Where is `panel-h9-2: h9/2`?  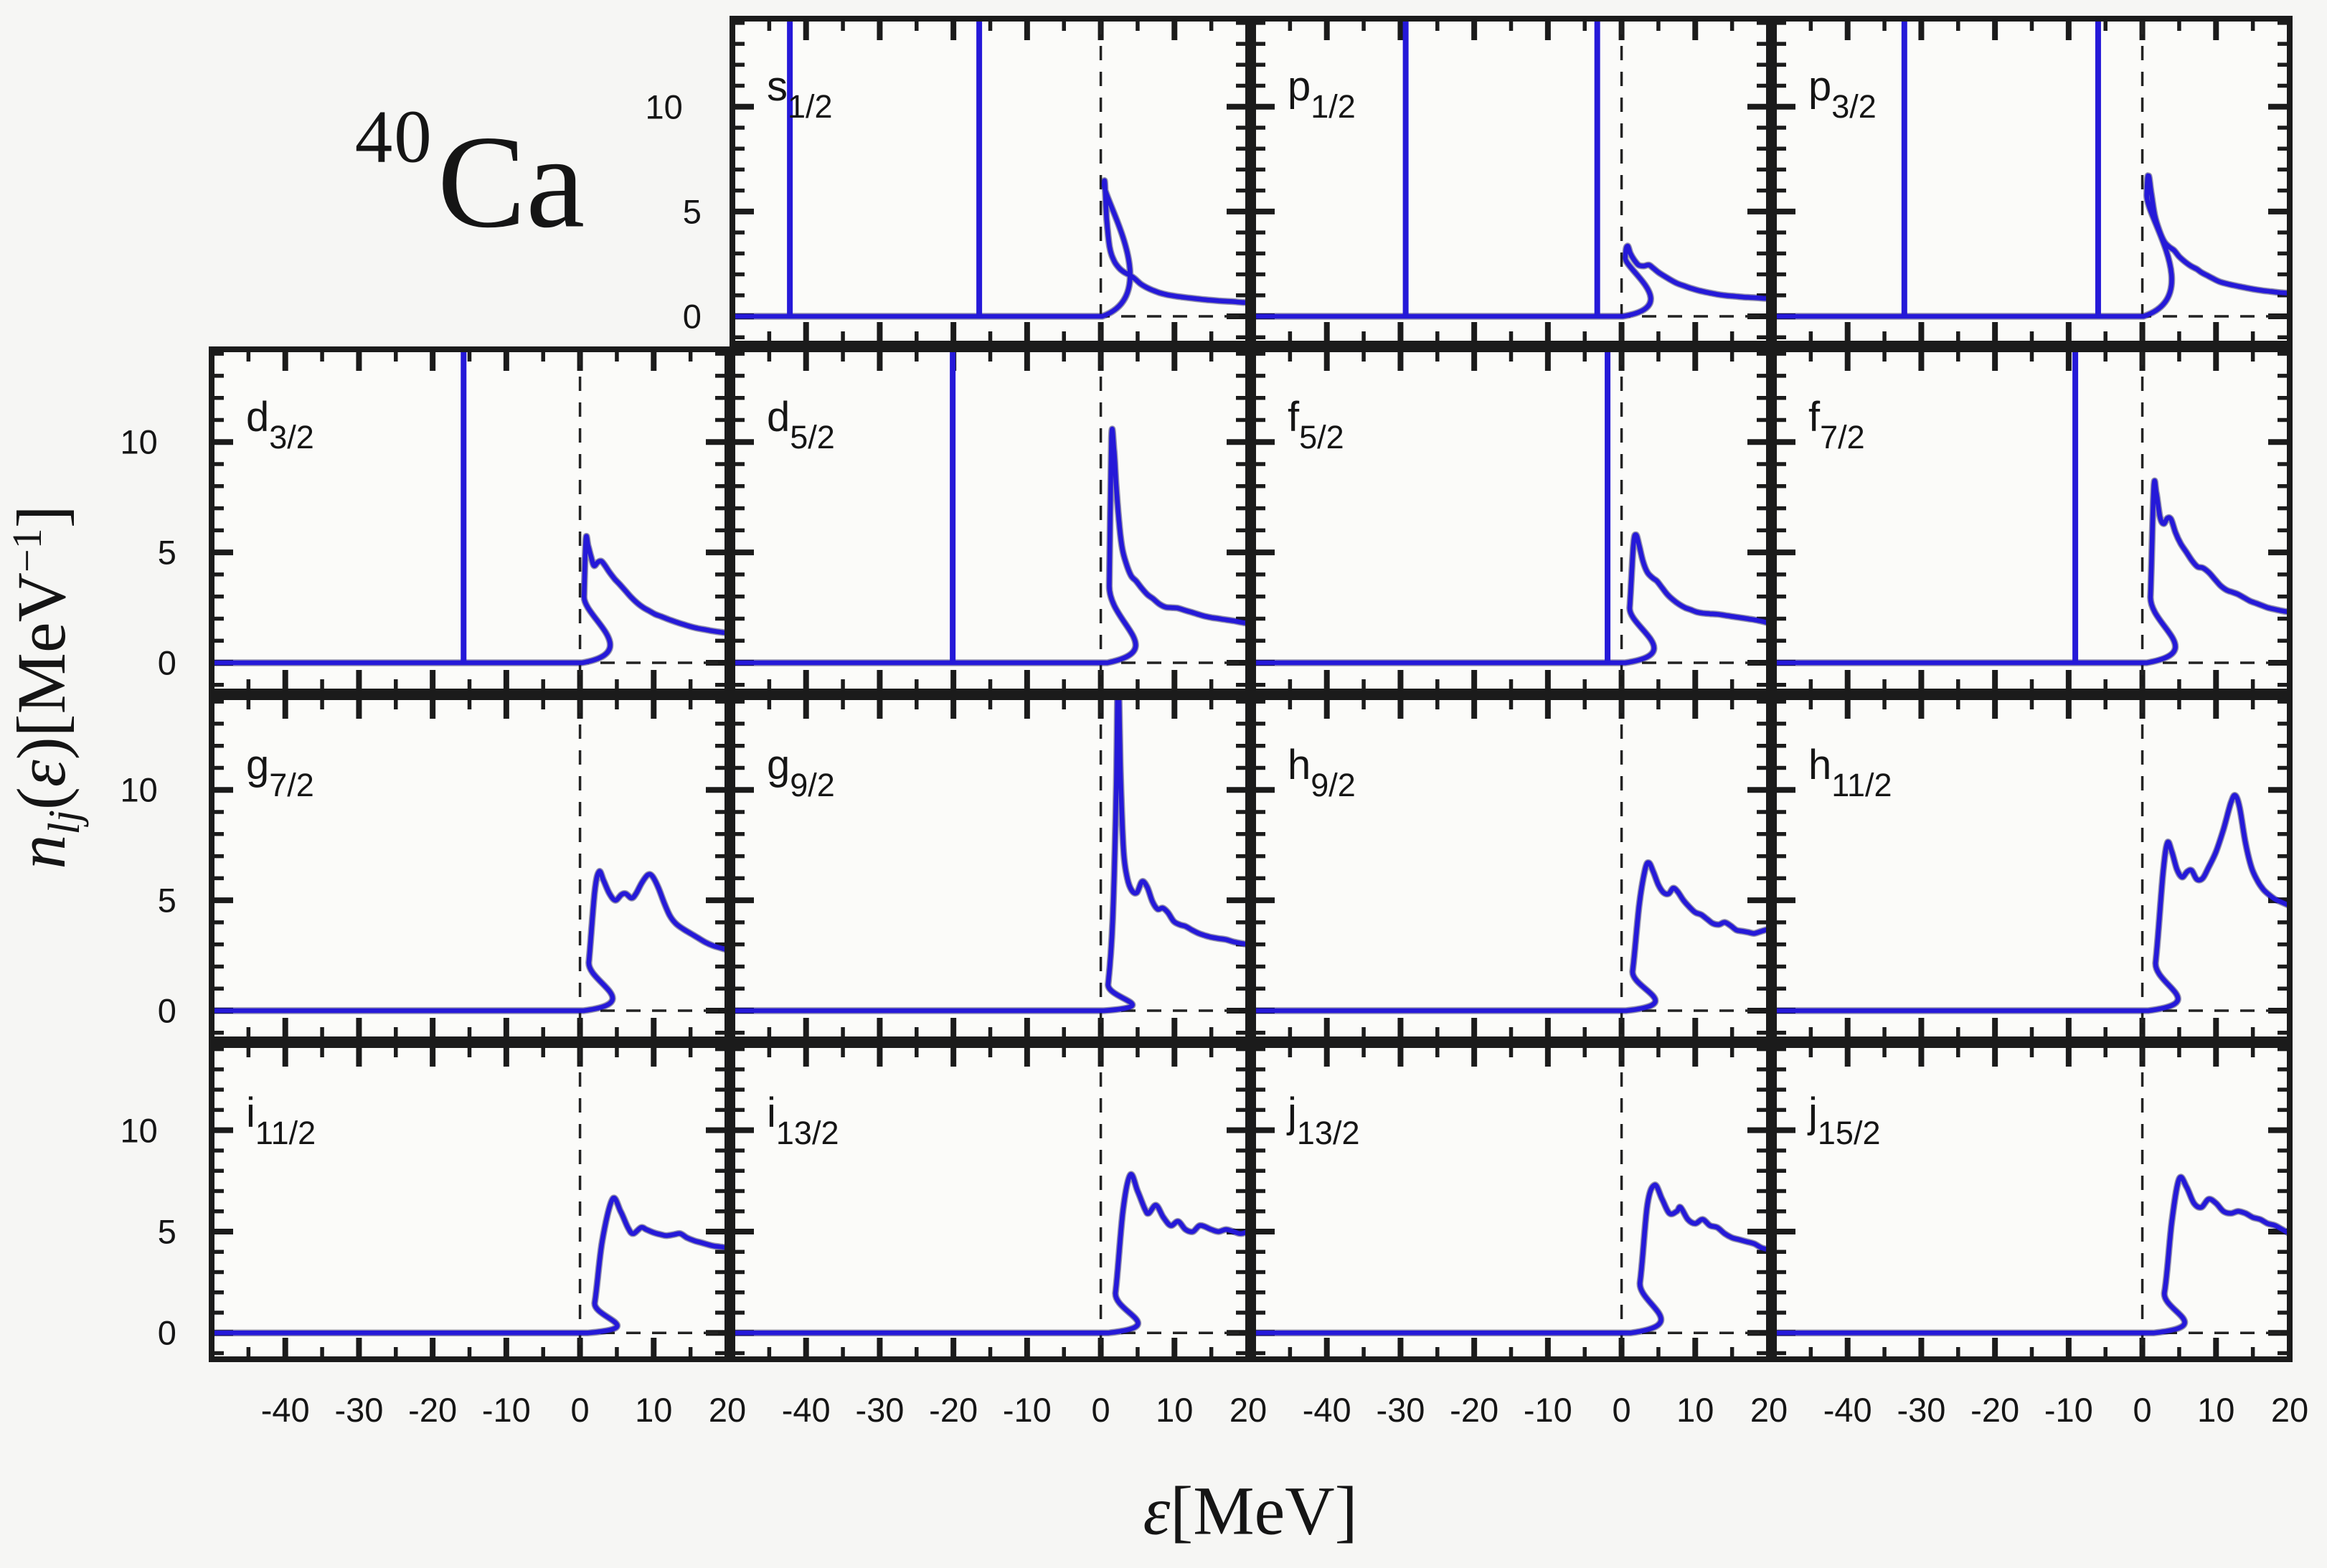 panel-h9-2: h9/2 is located at coordinates (1511, 868).